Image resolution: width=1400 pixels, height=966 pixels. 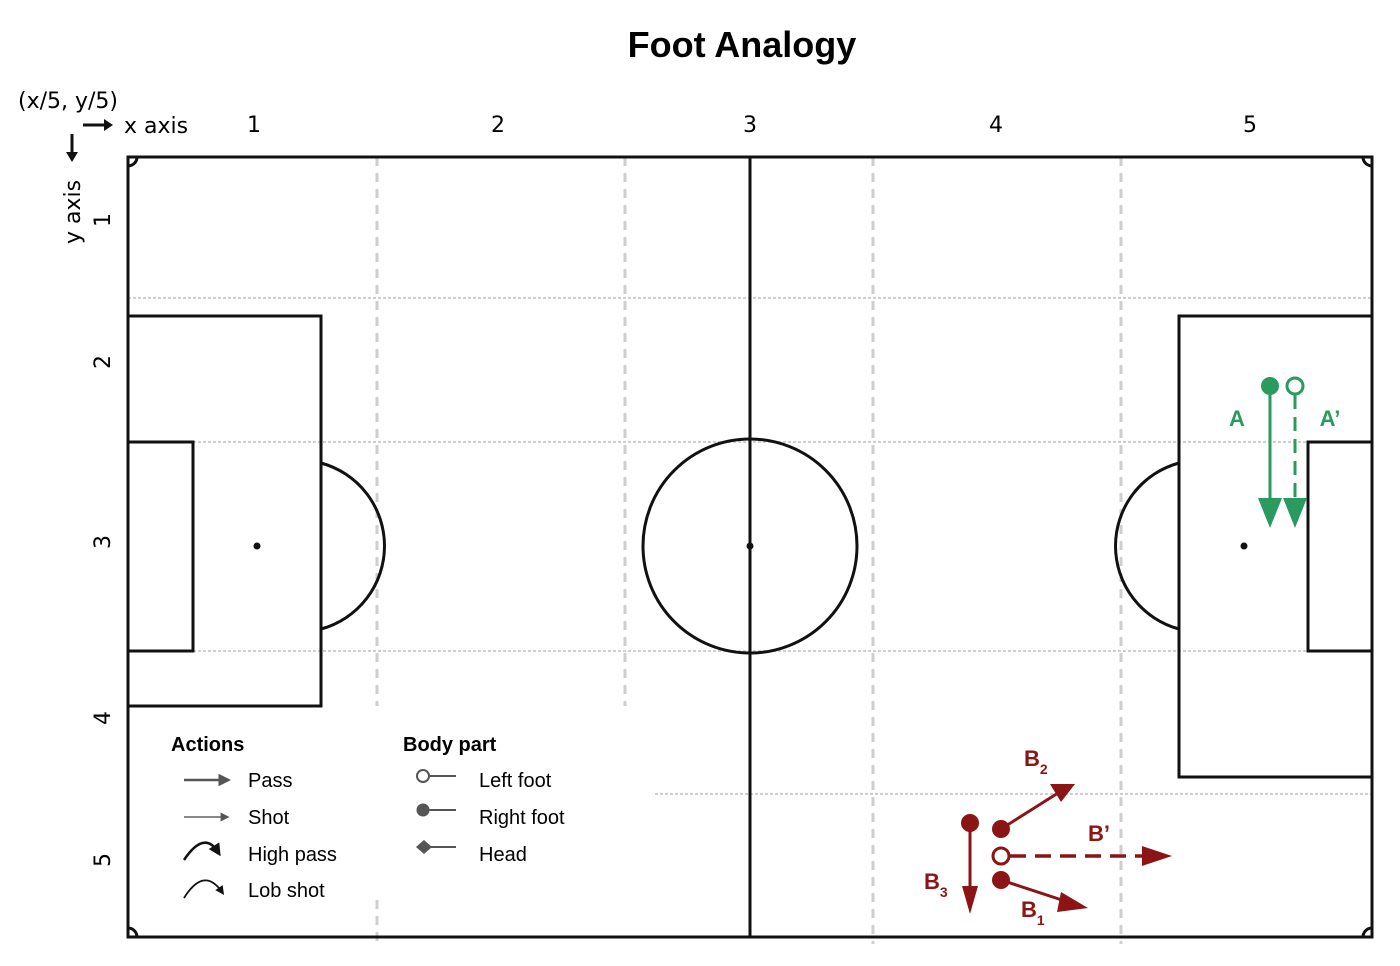 What do you see at coordinates (103, 362) in the screenshot?
I see `y-tick-2: 2` at bounding box center [103, 362].